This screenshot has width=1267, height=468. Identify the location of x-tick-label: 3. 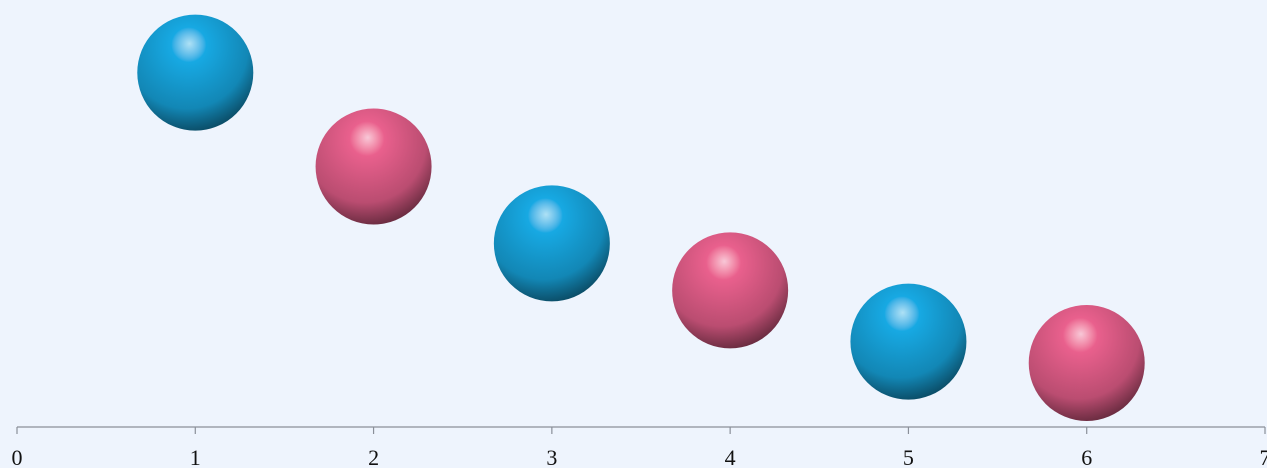
(551, 456).